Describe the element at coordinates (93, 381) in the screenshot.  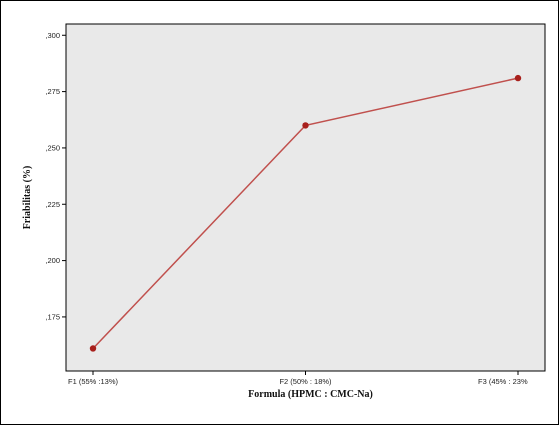
I see `x-tick-label: F1 (55% :13%)` at that location.